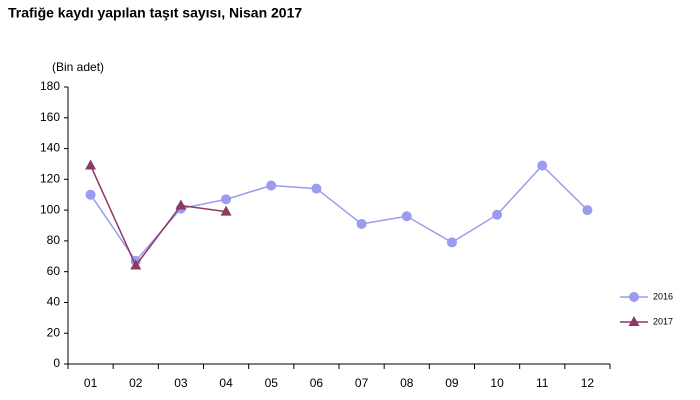  What do you see at coordinates (50, 117) in the screenshot?
I see `y-tick-label: 160` at bounding box center [50, 117].